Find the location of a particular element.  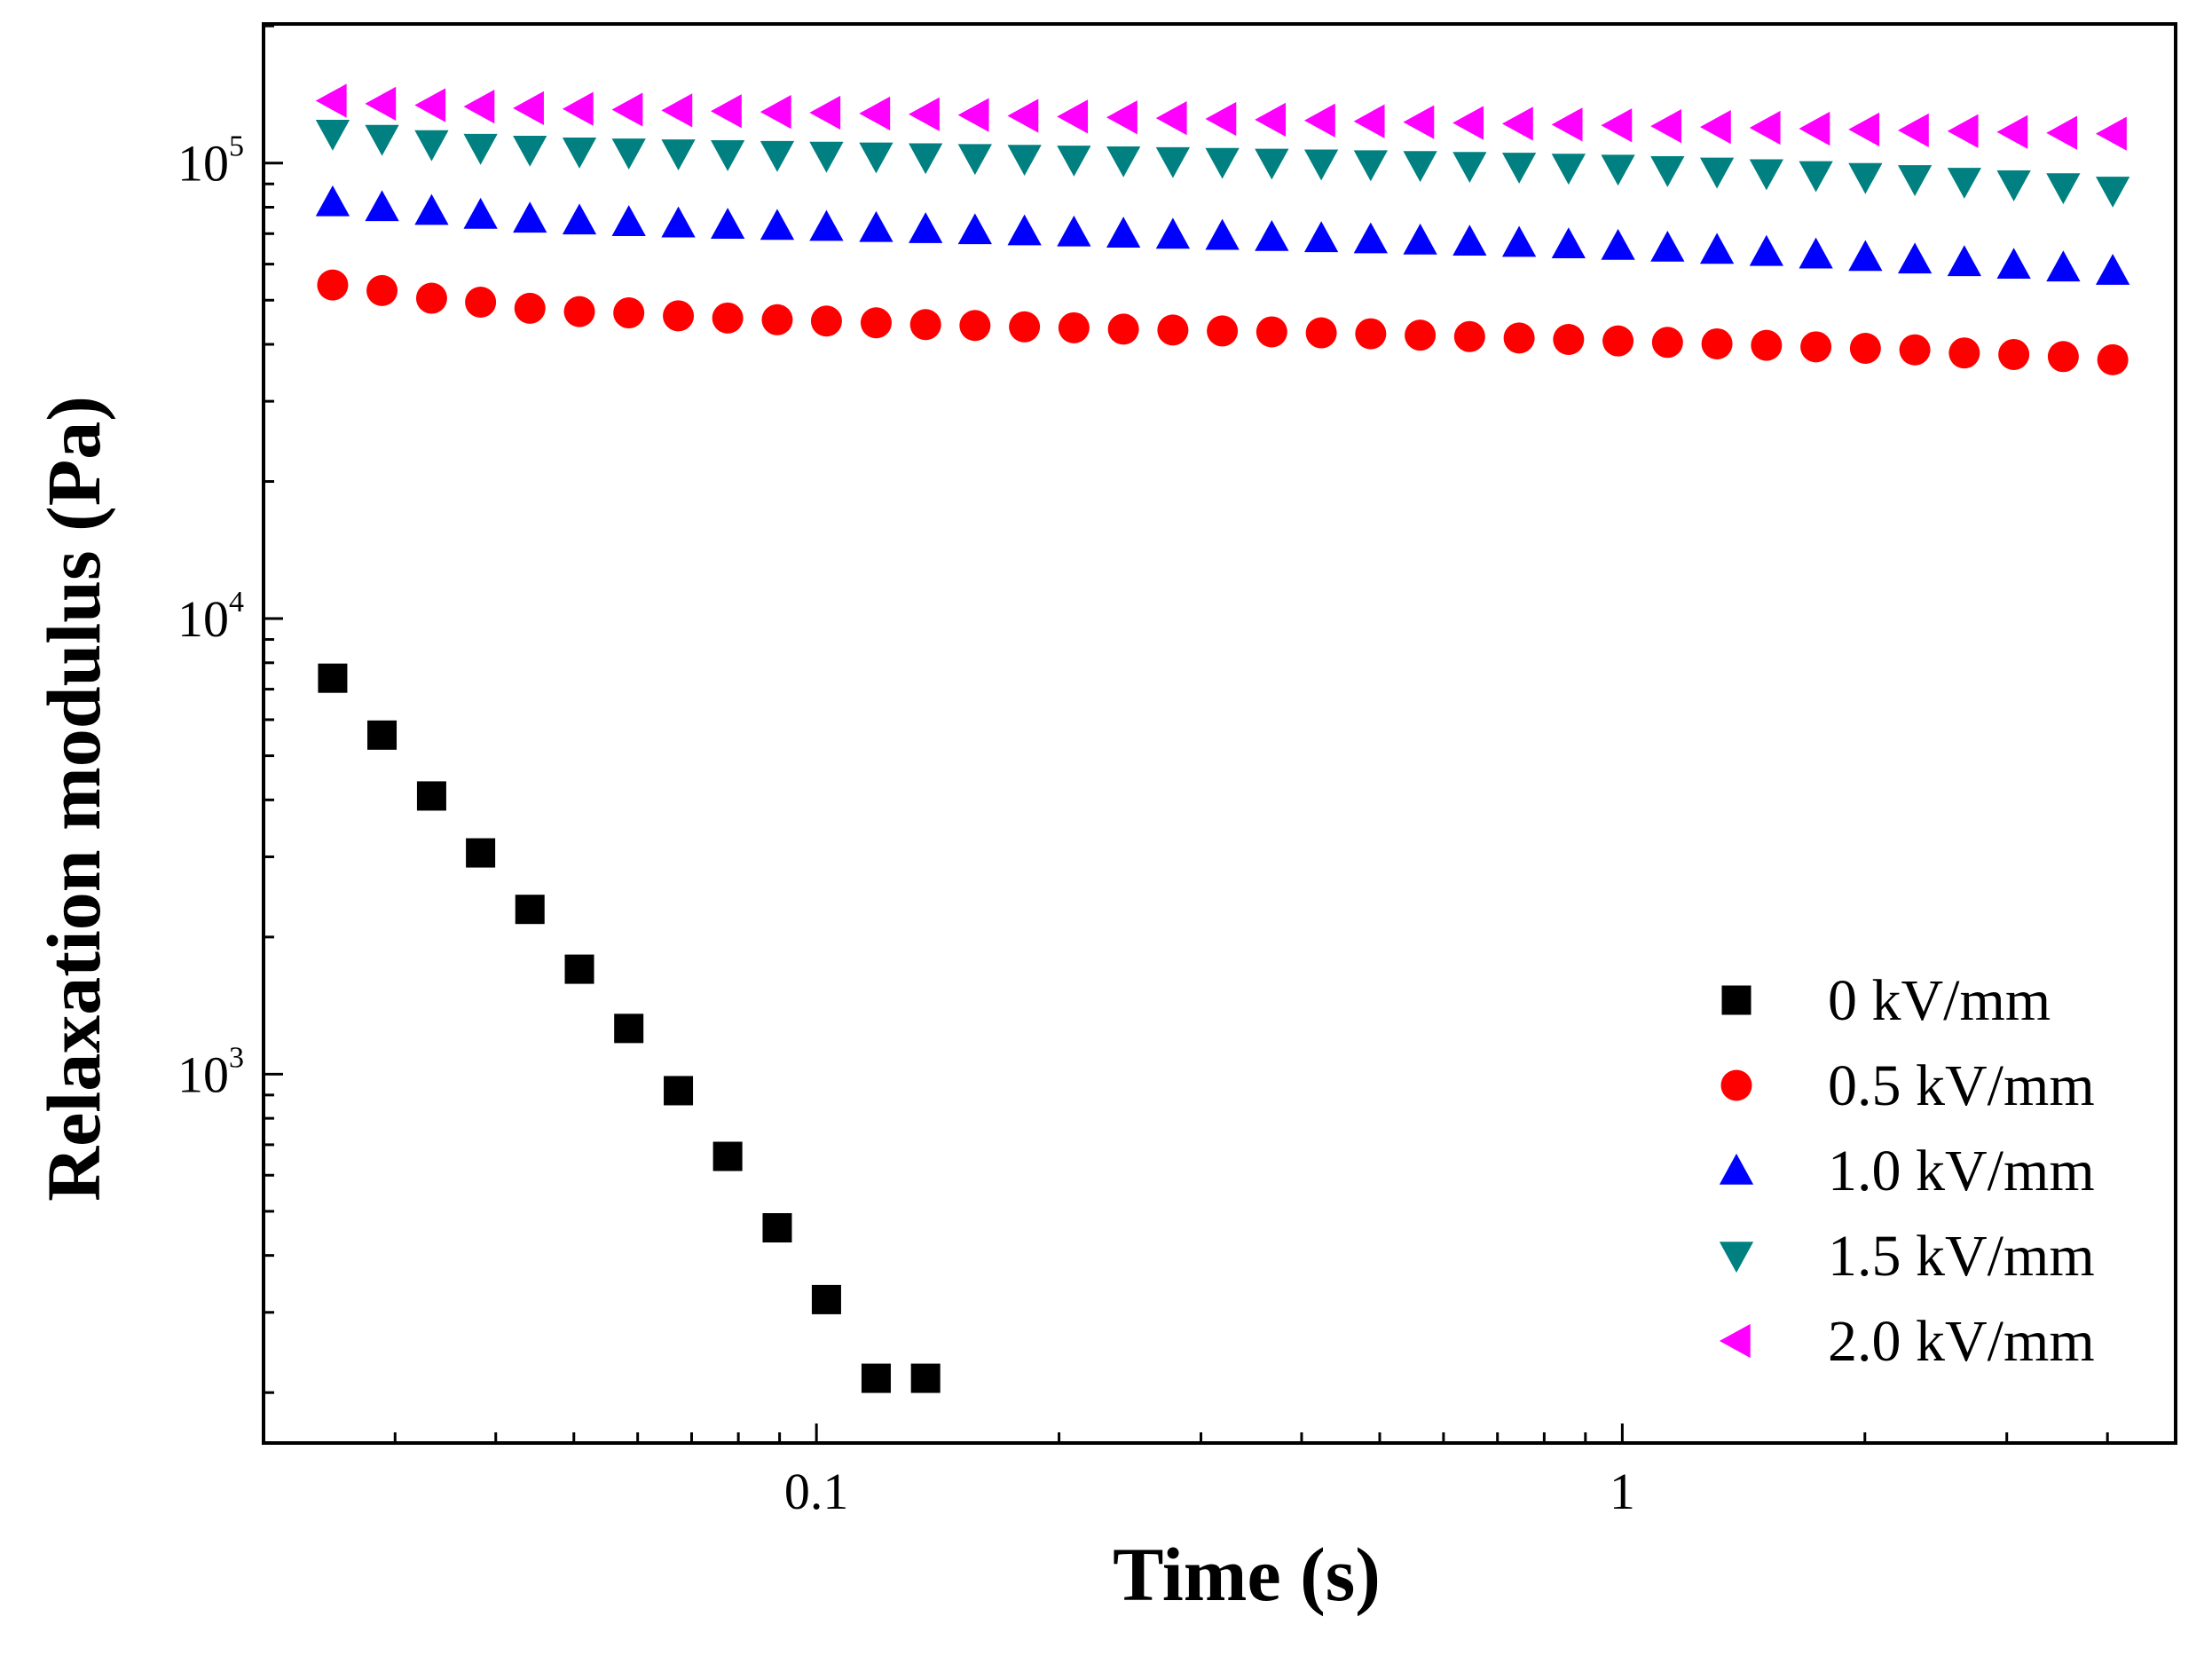

series-1-0-kv-mm is located at coordinates (1222, 235).